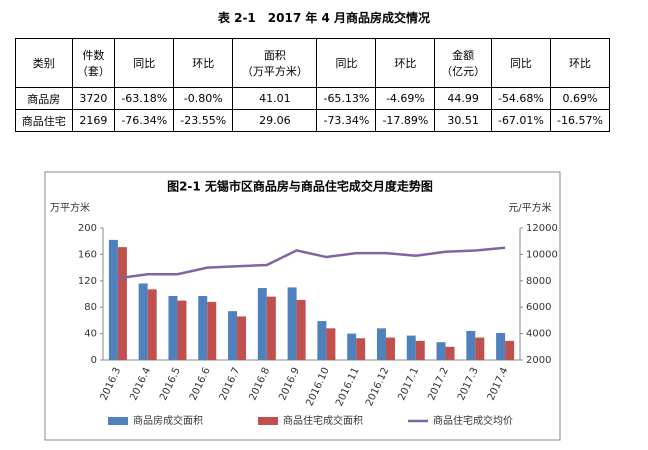 The width and height of the screenshot is (648, 450). What do you see at coordinates (230, 384) in the screenshot?
I see `x-tick-label: 2016.7` at bounding box center [230, 384].